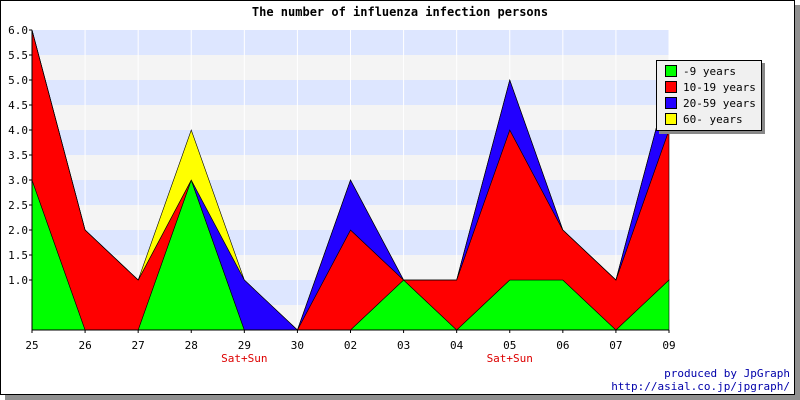 Image resolution: width=800 pixels, height=400 pixels. Describe the element at coordinates (297, 345) in the screenshot. I see `x-tick-label: 30` at that location.